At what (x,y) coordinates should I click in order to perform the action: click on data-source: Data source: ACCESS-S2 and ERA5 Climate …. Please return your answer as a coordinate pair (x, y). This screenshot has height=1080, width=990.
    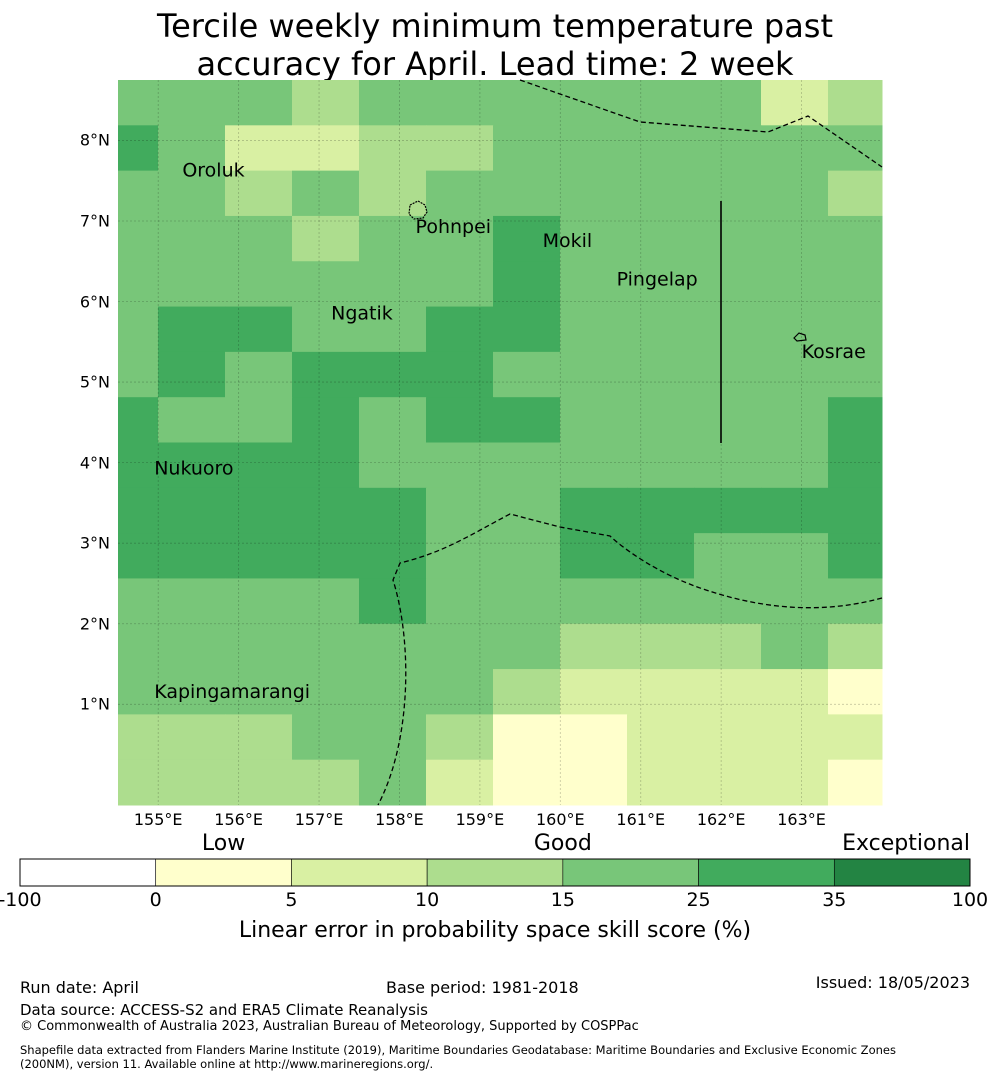
    Looking at the image, I should click on (224, 1010).